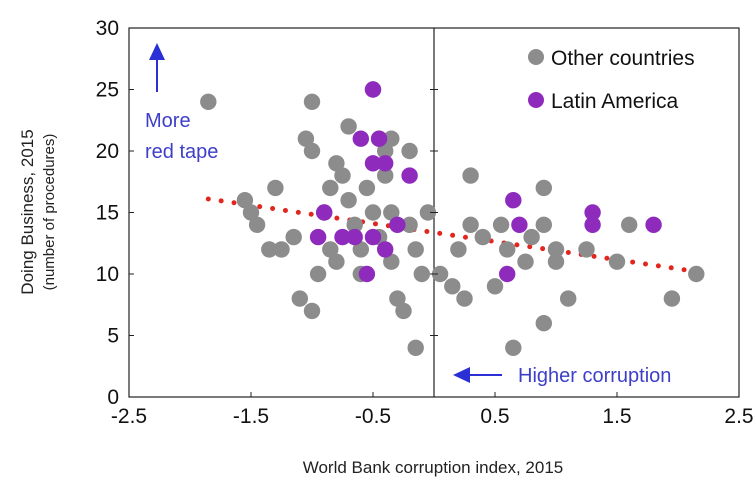 The width and height of the screenshot is (756, 479). I want to click on trendline, so click(452, 235).